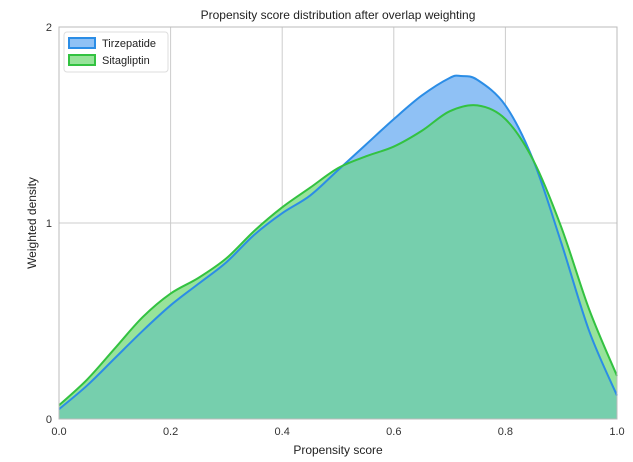  I want to click on legend-label-sitagliptin: Sitagliptin, so click(126, 61).